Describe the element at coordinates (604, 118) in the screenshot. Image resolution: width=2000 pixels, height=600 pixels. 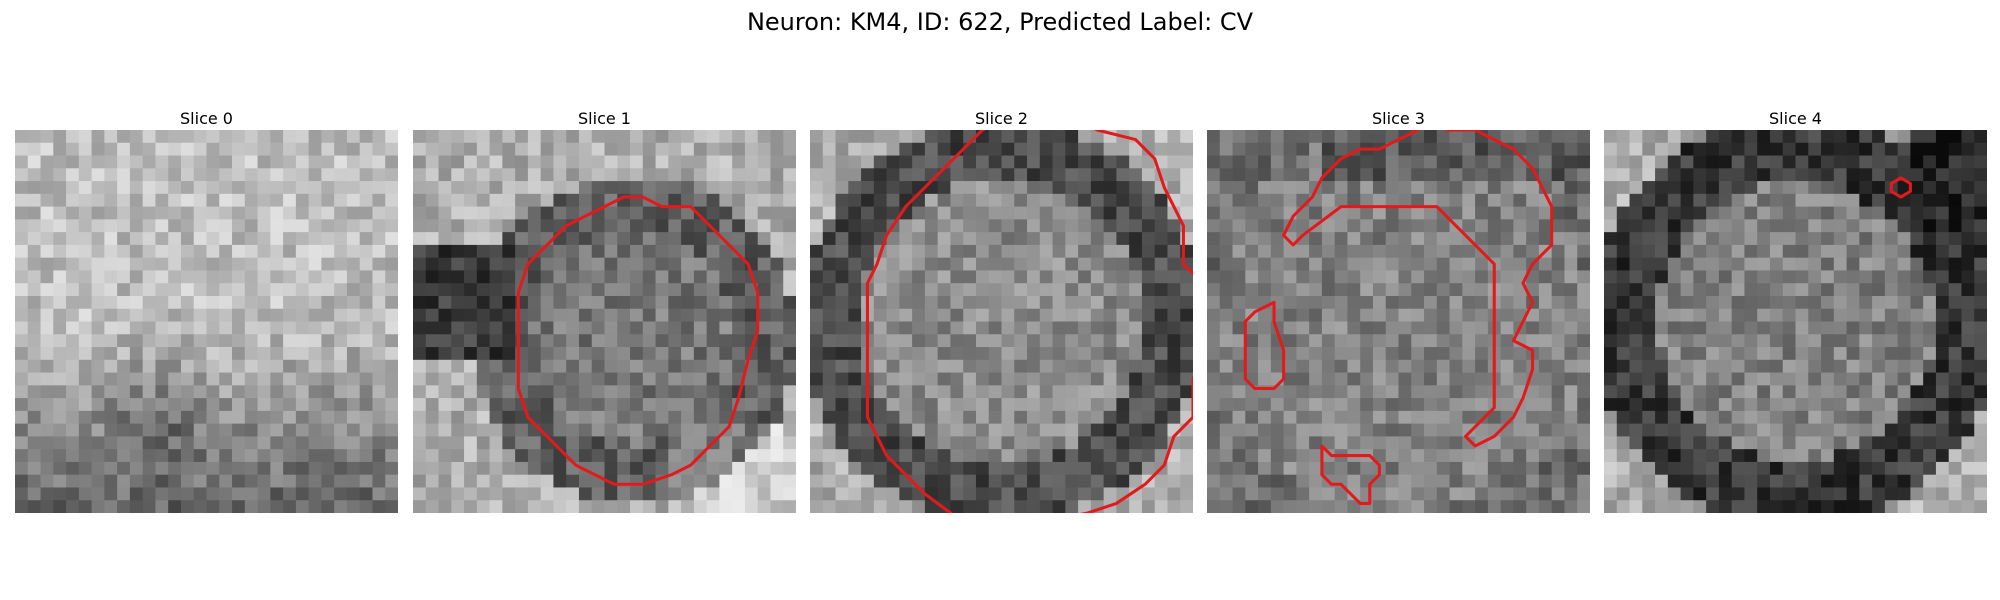
I see `panel-title: Slice 1` at that location.